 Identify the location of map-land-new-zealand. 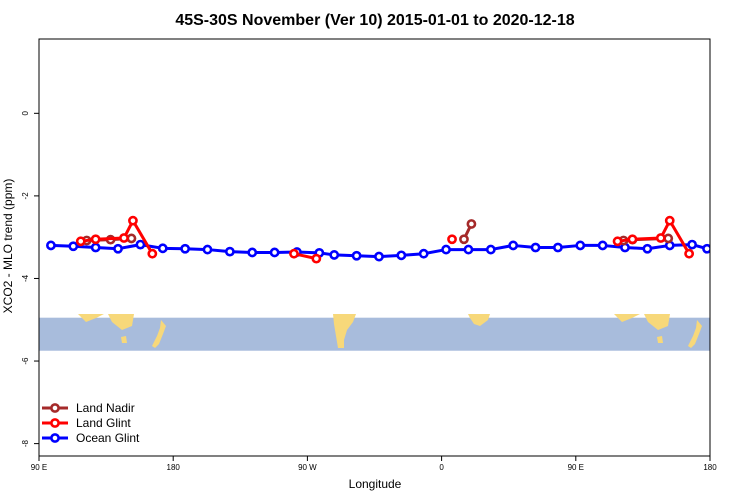
(159, 334).